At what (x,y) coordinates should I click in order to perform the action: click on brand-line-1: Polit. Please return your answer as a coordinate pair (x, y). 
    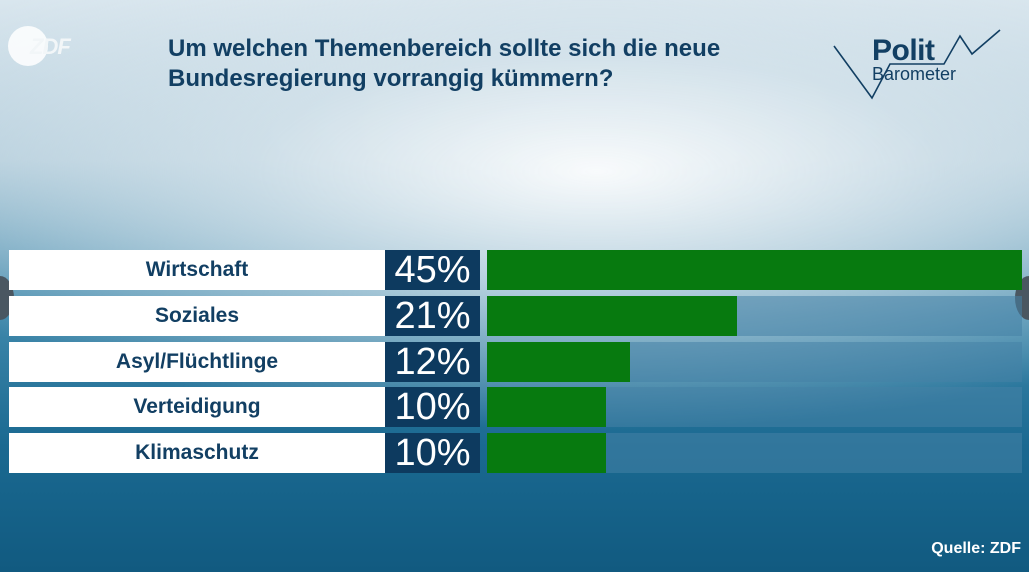
    Looking at the image, I should click on (903, 50).